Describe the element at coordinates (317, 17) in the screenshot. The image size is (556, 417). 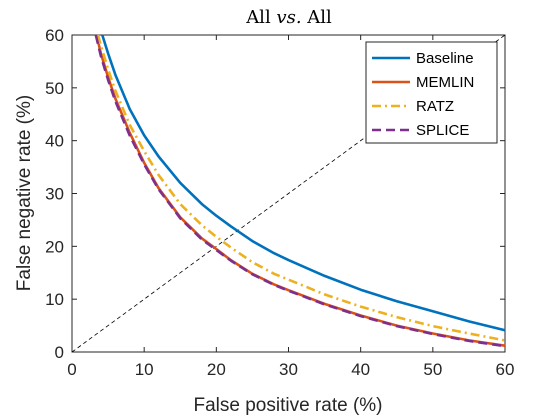
I see `chart-title-part-3: All` at that location.